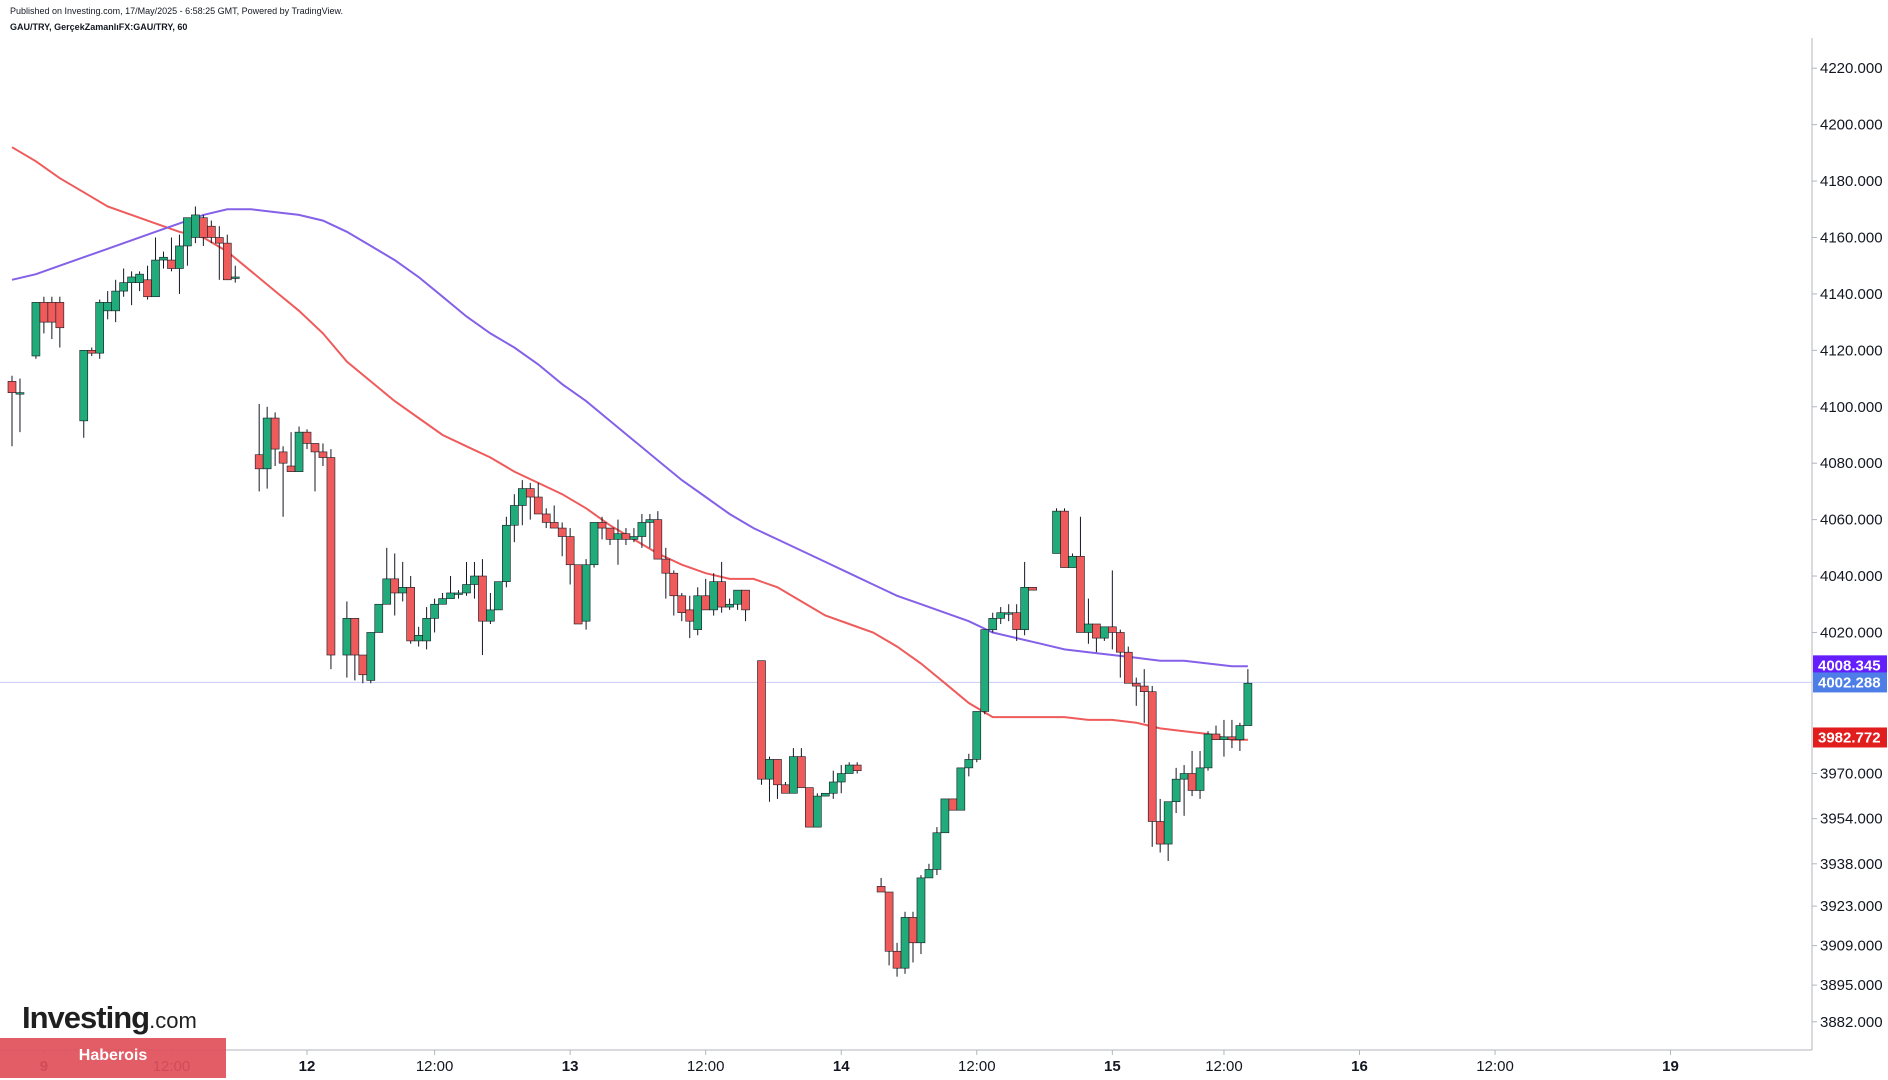  Describe the element at coordinates (307, 1066) in the screenshot. I see `time-tick-label: 12` at that location.